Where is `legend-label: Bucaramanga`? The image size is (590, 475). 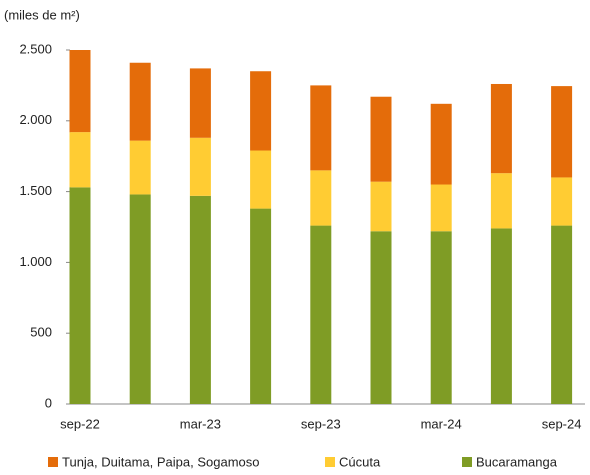
legend-label: Bucaramanga is located at coordinates (517, 461).